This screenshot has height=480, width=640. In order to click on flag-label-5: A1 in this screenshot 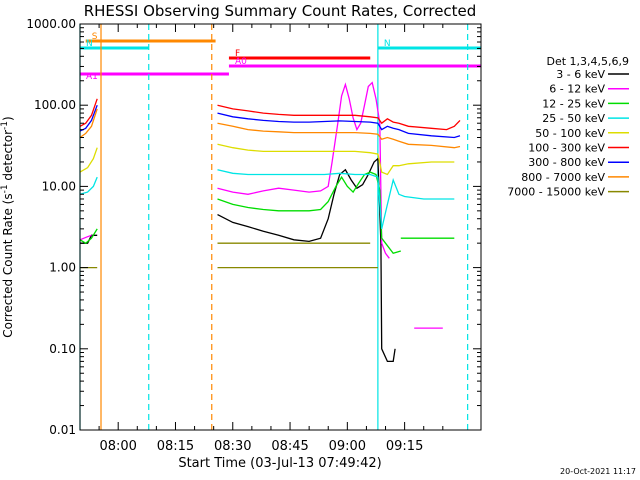, I will do `click(92, 77)`.